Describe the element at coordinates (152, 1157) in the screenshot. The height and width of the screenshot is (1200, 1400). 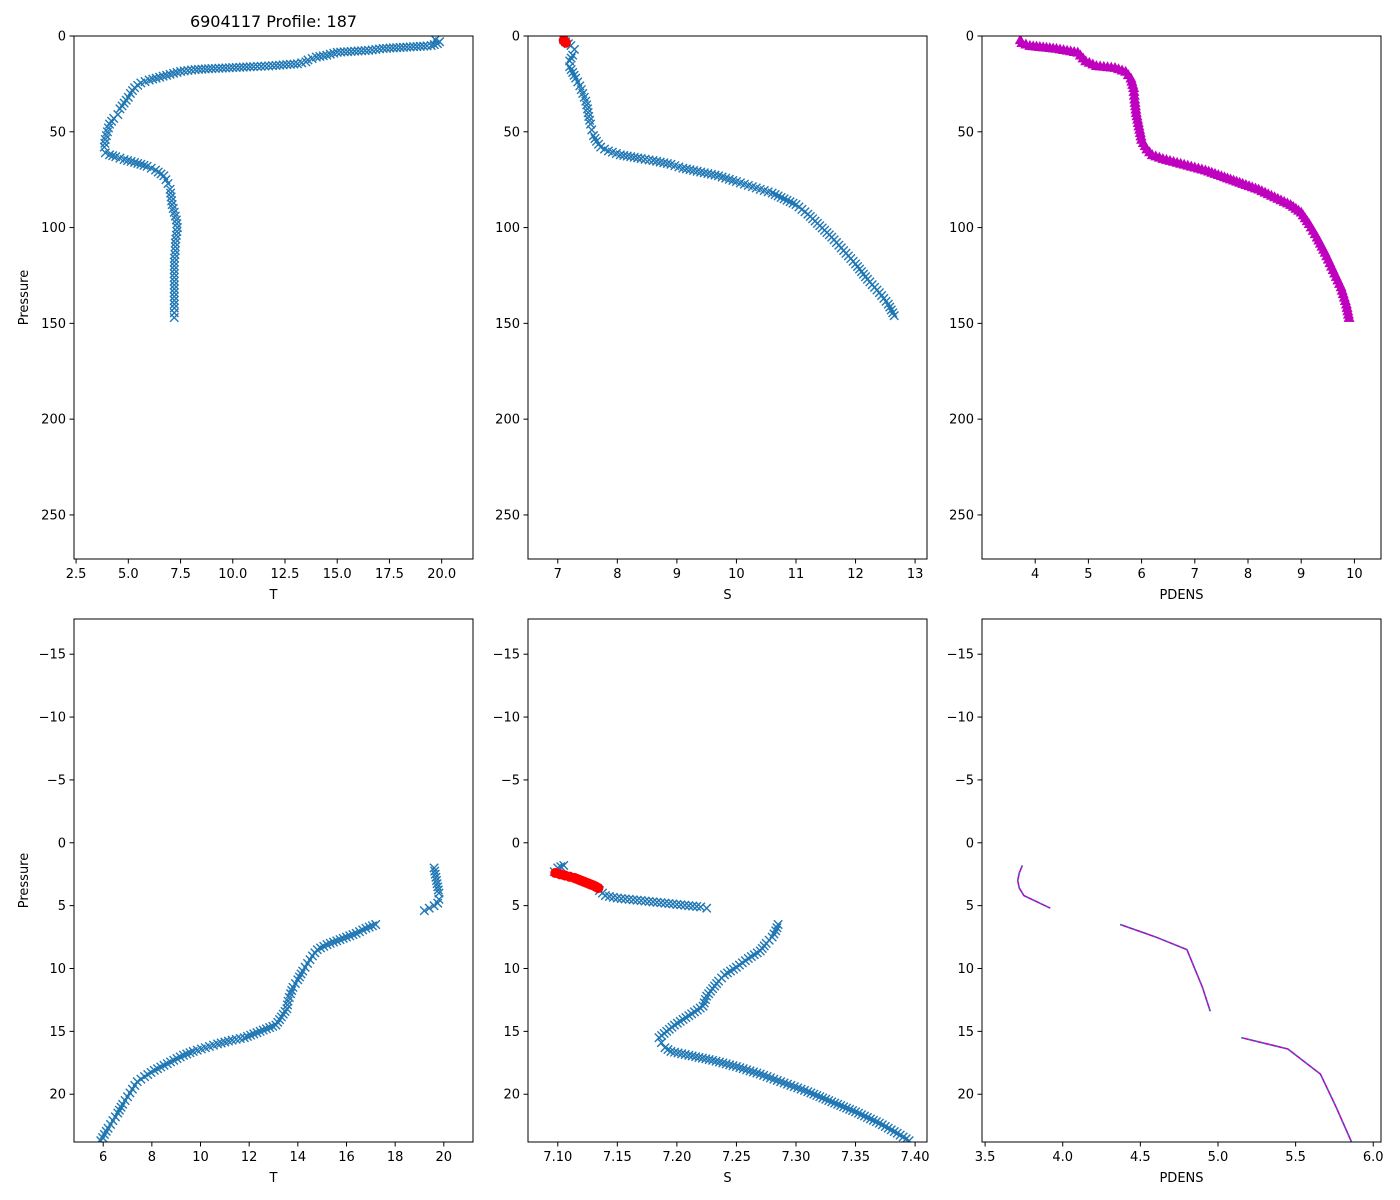
I see `x-tick-label-temp_zoom-1: 8` at that location.